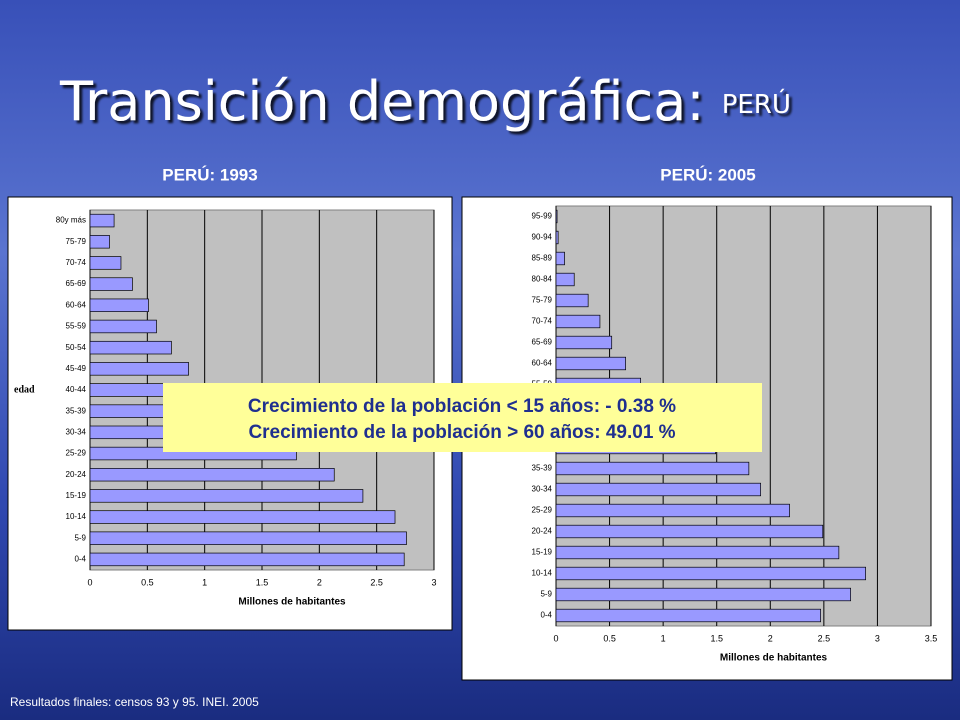  What do you see at coordinates (542, 237) in the screenshot?
I see `y-tick-label: 90-94` at bounding box center [542, 237].